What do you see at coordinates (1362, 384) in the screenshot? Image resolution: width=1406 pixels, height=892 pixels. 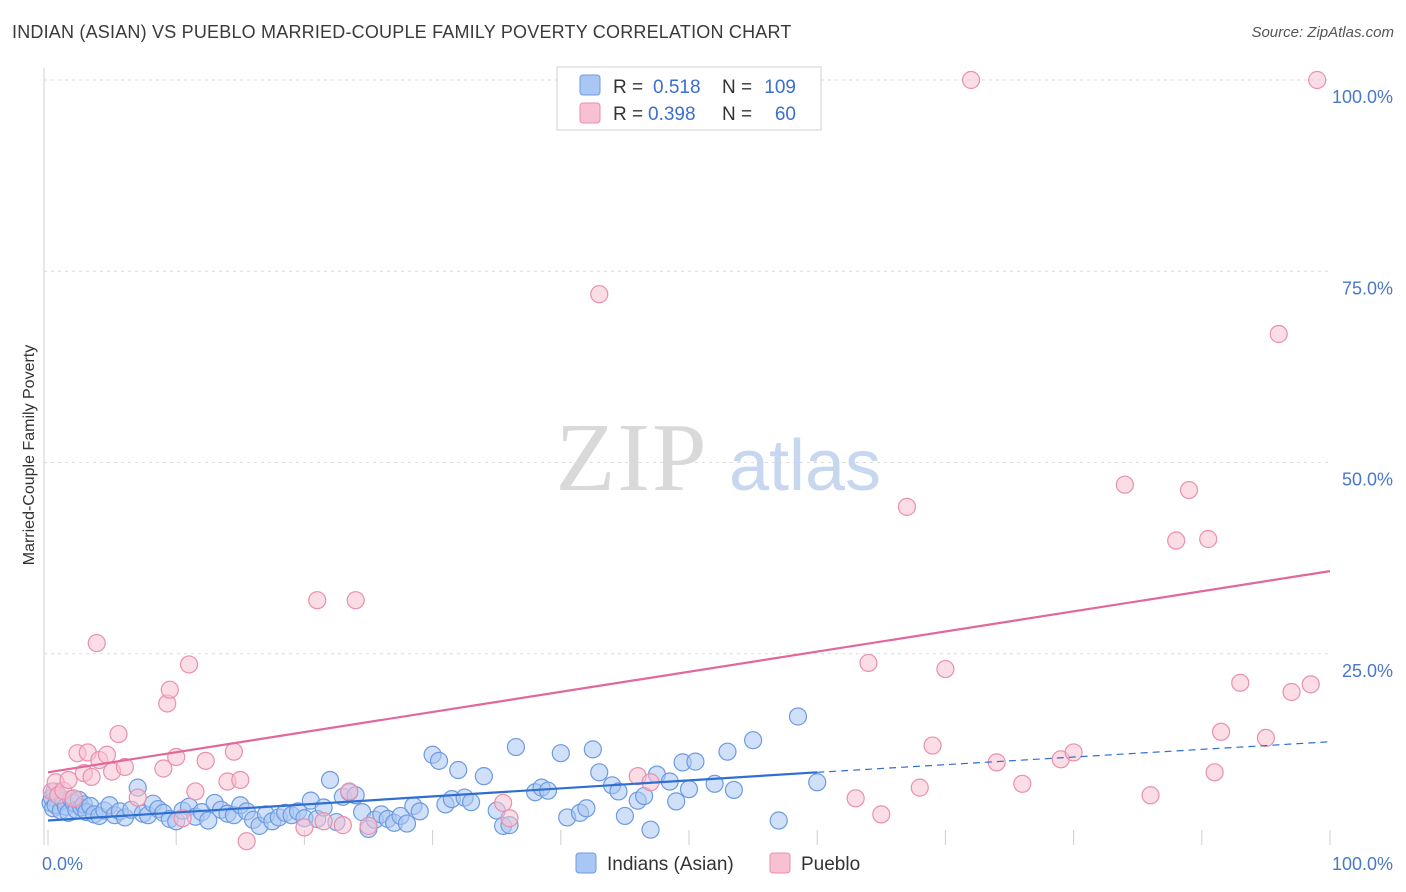 I see `y-tick-labels: 25.0% 50.0% 75.0% 100.0%` at bounding box center [1362, 384].